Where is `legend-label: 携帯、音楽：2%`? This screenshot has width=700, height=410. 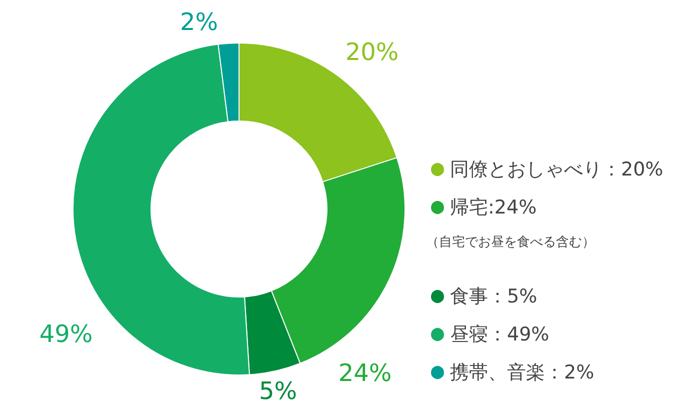 legend-label: 携帯、音楽：2% is located at coordinates (522, 373).